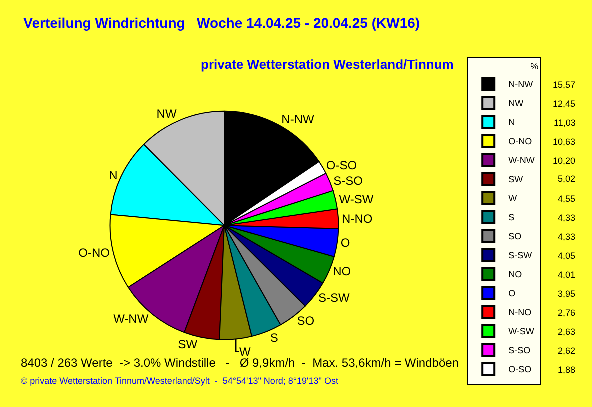  I want to click on data-label: 3,95, so click(567, 294).